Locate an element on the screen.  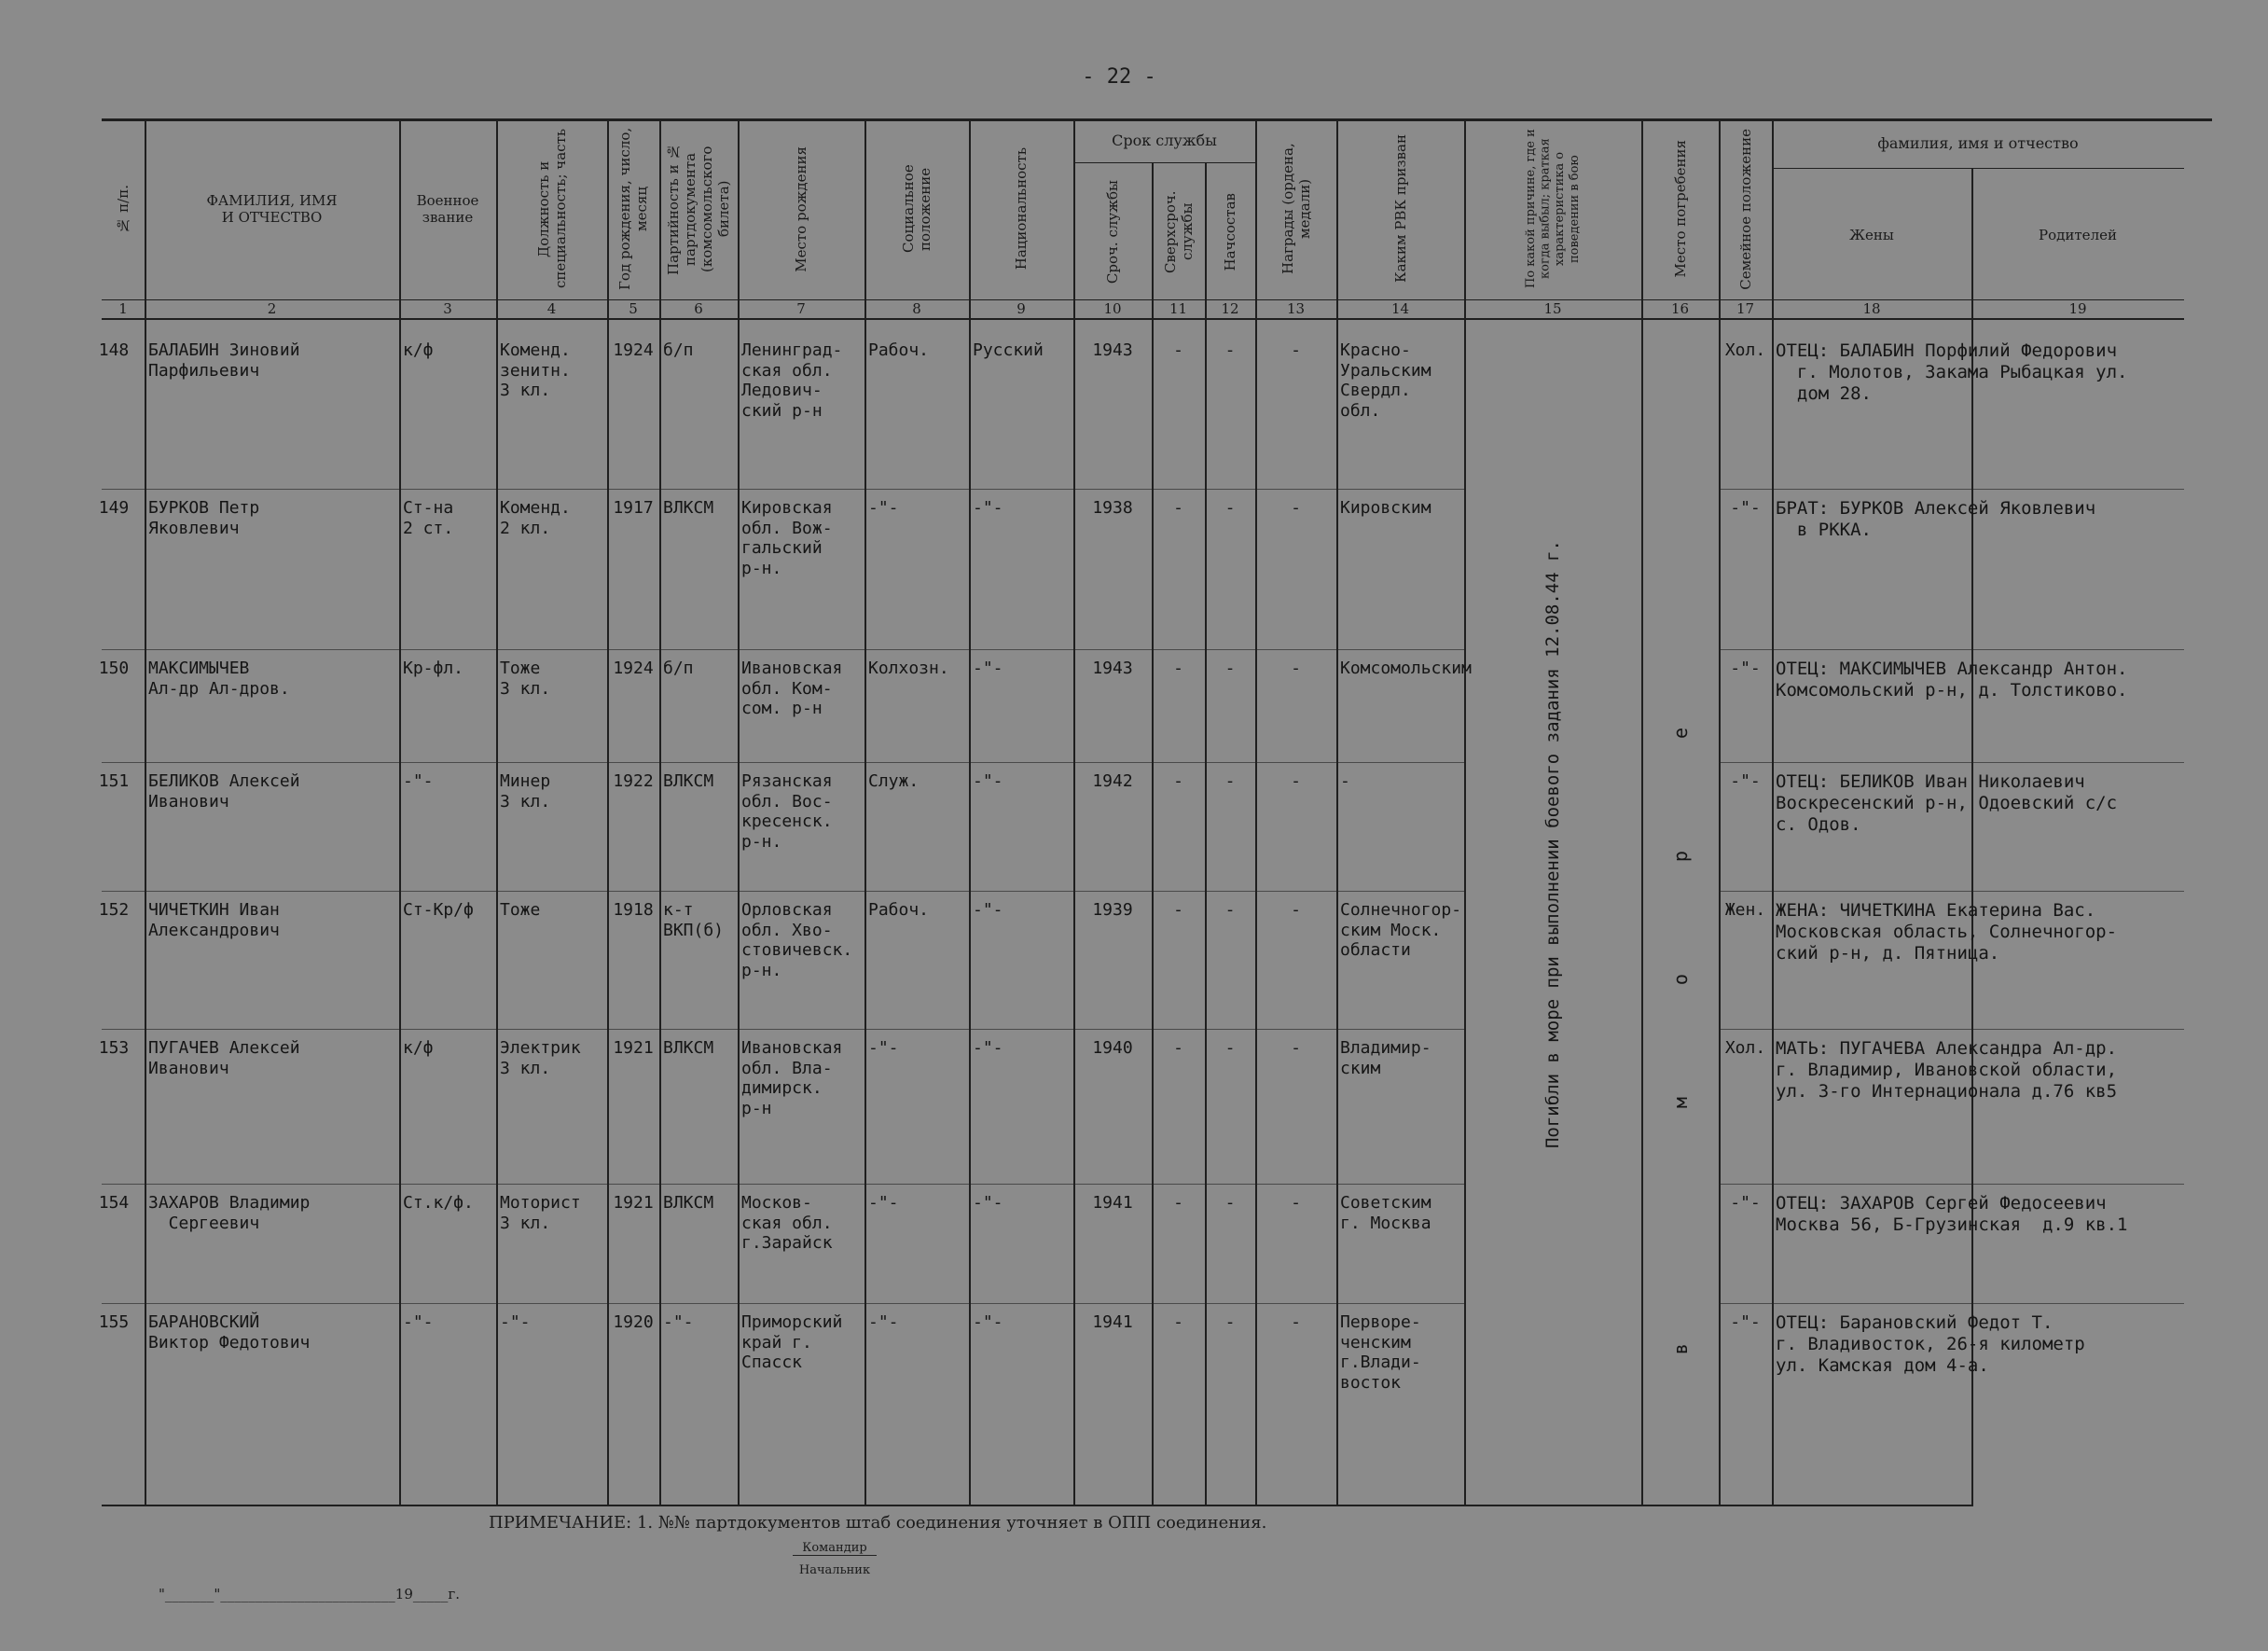
header-label: ФАМИЛИЯ, ИМЯ И ОТЧЕСТВО is located at coordinates (272, 209).